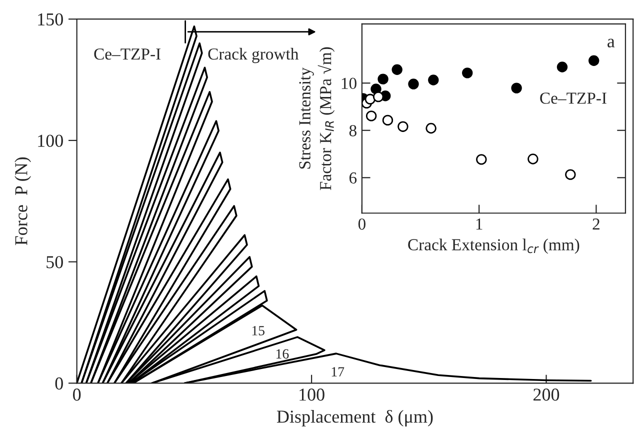 This screenshot has width=635, height=444. I want to click on y-tick-label: 0, so click(59, 383).